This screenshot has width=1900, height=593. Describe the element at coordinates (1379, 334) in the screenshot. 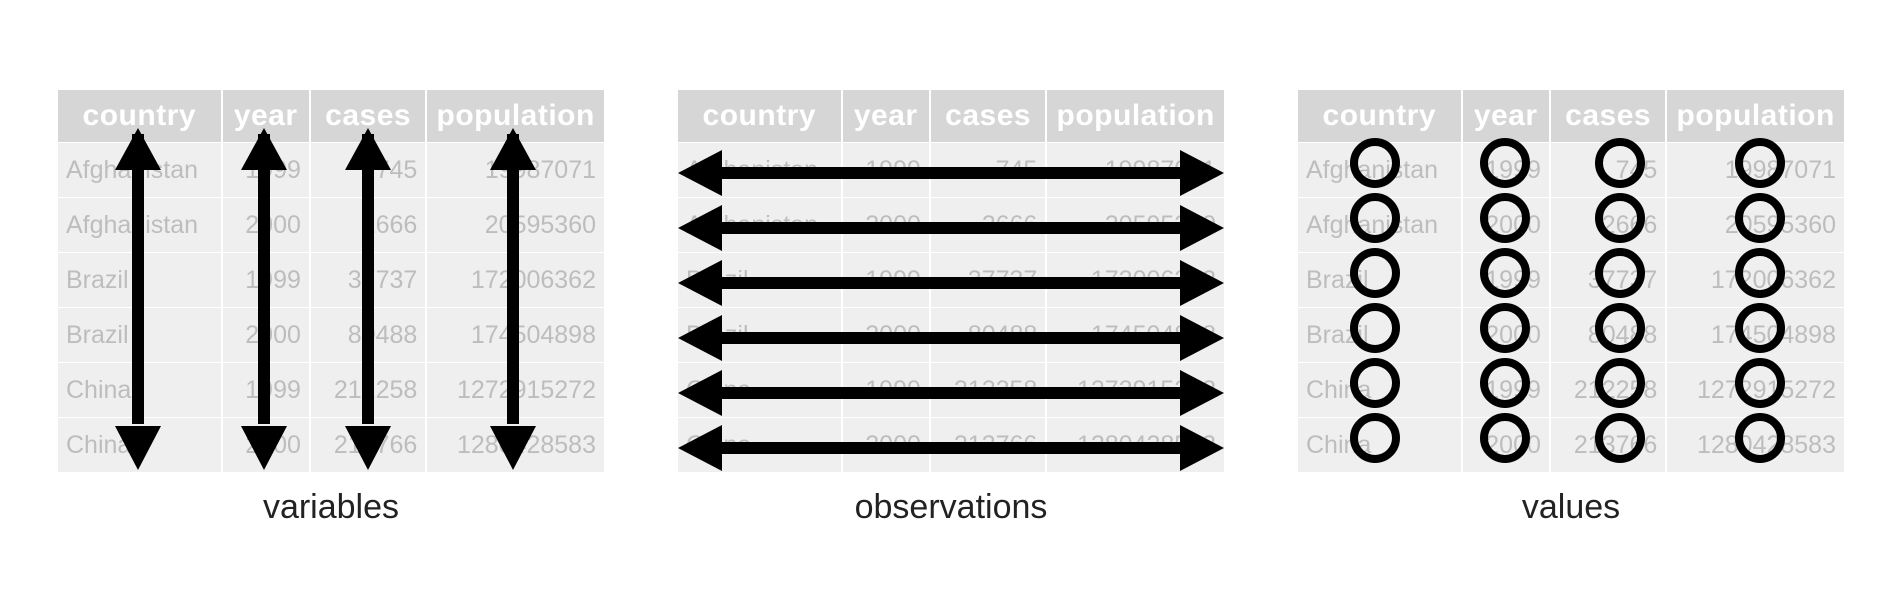

I see `table-cell: Brazil` at that location.